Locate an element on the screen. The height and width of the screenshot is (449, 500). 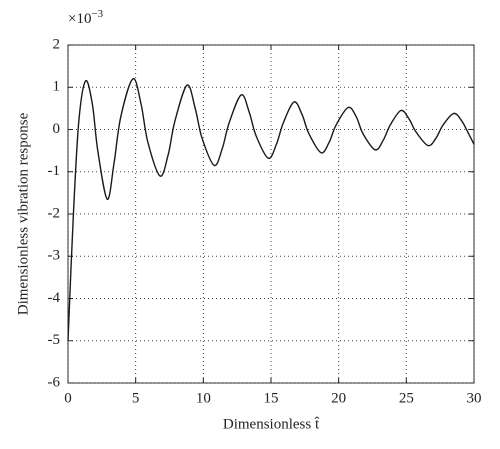
x-tick-label: 0 is located at coordinates (68, 398).